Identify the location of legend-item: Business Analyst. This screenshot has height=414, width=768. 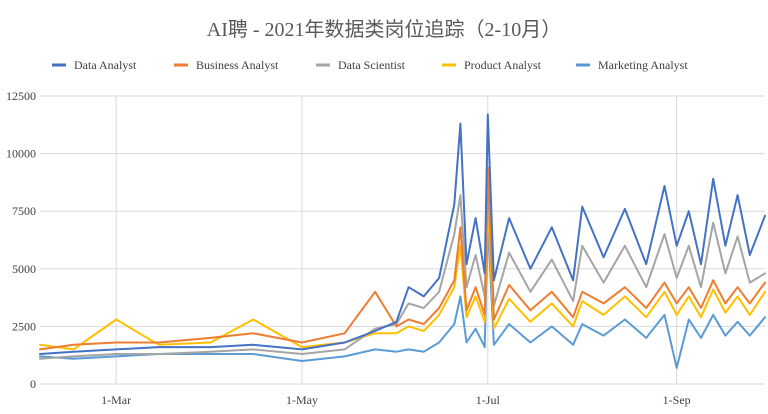
(226, 65).